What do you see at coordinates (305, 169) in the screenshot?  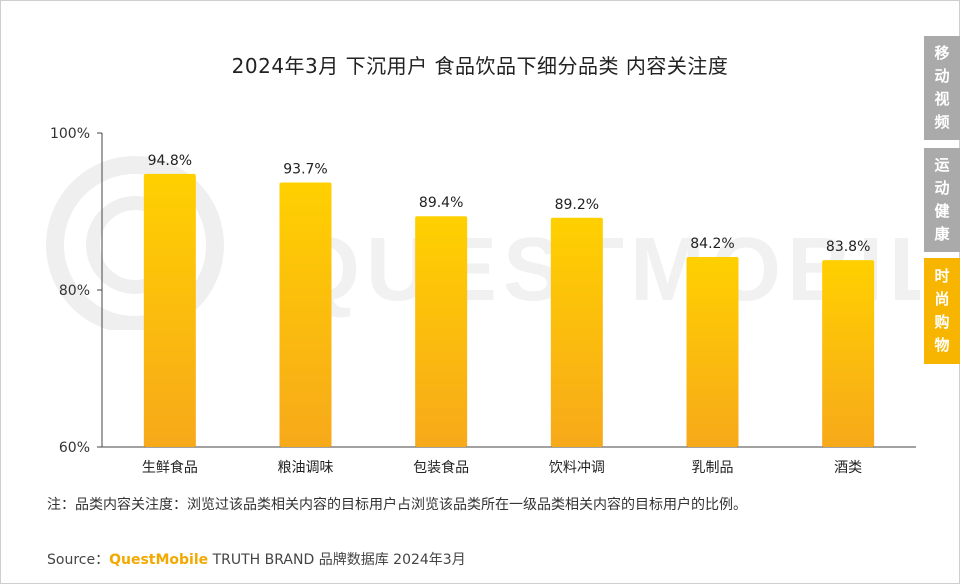 I see `bar-value-label: 93.7%` at bounding box center [305, 169].